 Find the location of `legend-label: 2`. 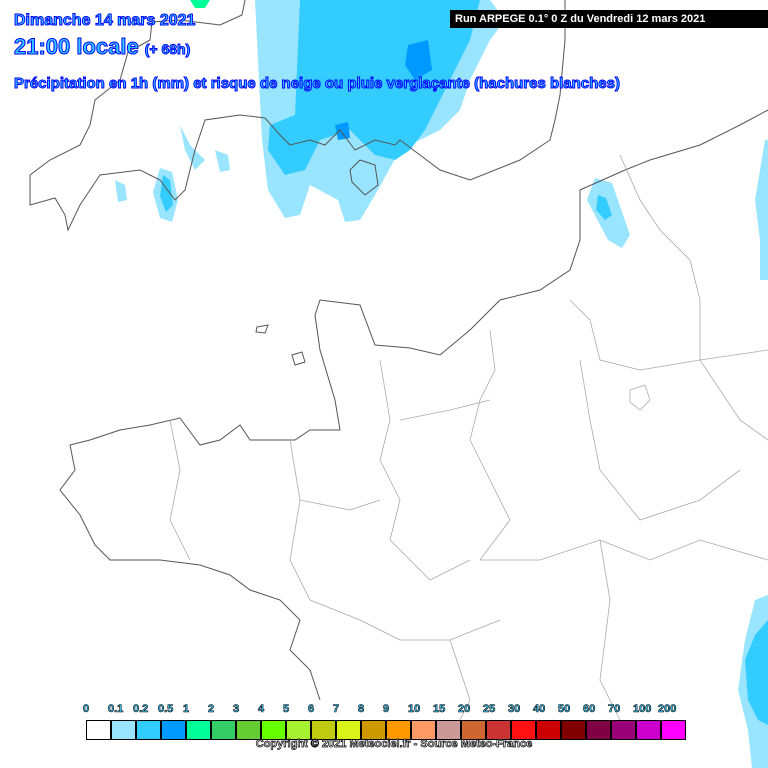

legend-label: 2 is located at coordinates (211, 709).